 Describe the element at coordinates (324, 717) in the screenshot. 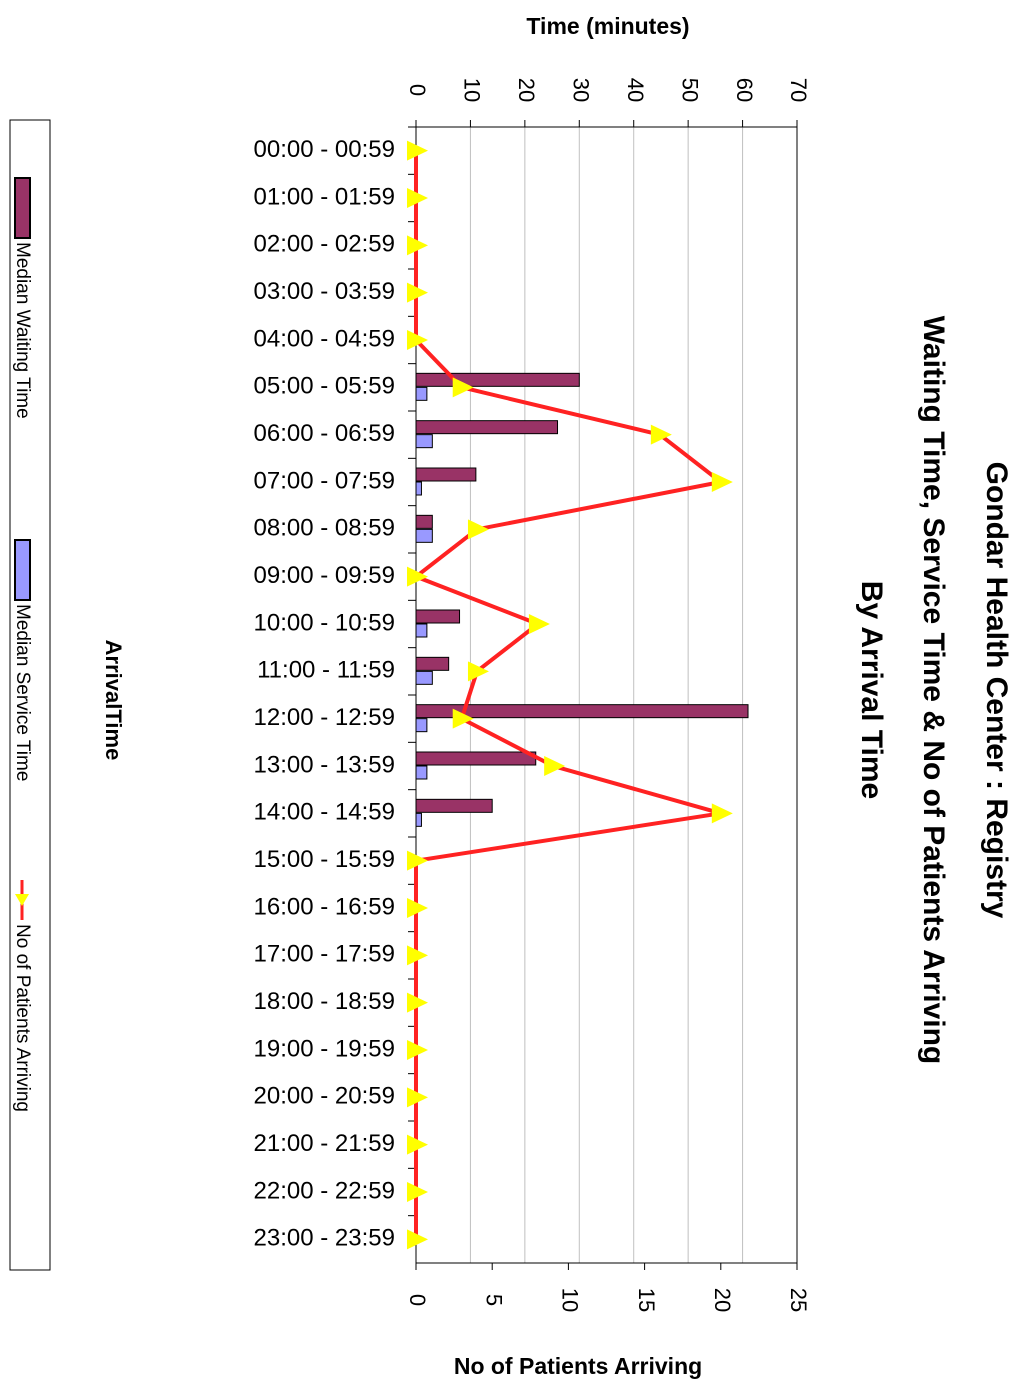

I see `x-tick-label: 12:00 - 12:59` at that location.